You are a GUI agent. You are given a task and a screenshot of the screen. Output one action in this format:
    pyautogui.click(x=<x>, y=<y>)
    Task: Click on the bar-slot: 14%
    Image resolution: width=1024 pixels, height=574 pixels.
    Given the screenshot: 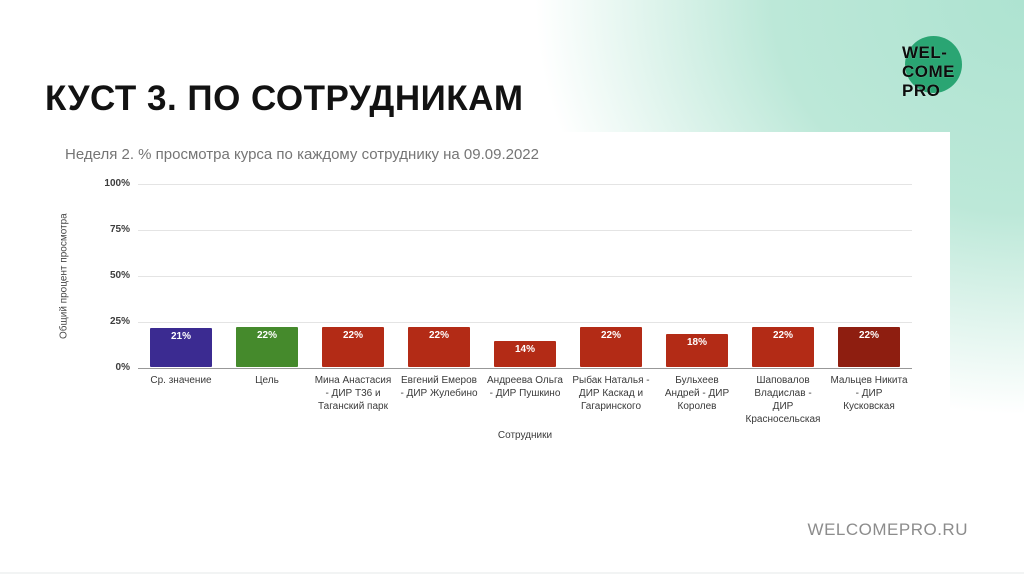 What is the action you would take?
    pyautogui.click(x=525, y=354)
    